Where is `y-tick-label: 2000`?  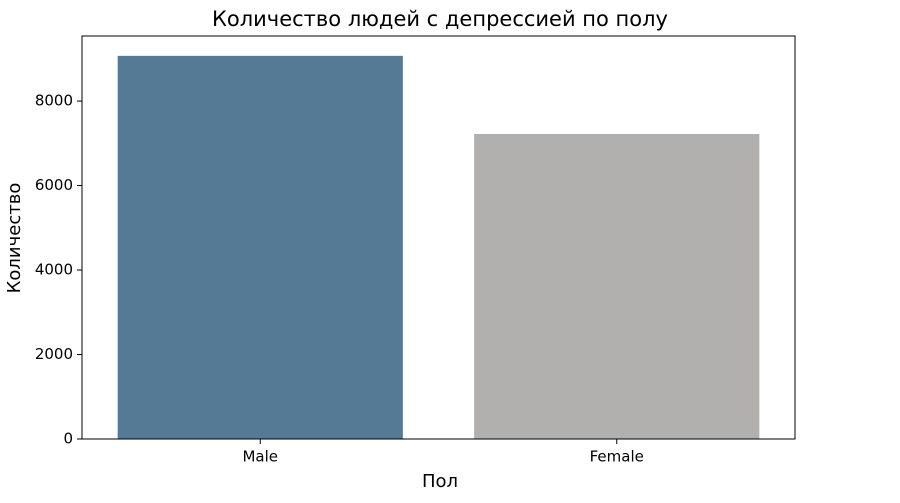
y-tick-label: 2000 is located at coordinates (54, 354).